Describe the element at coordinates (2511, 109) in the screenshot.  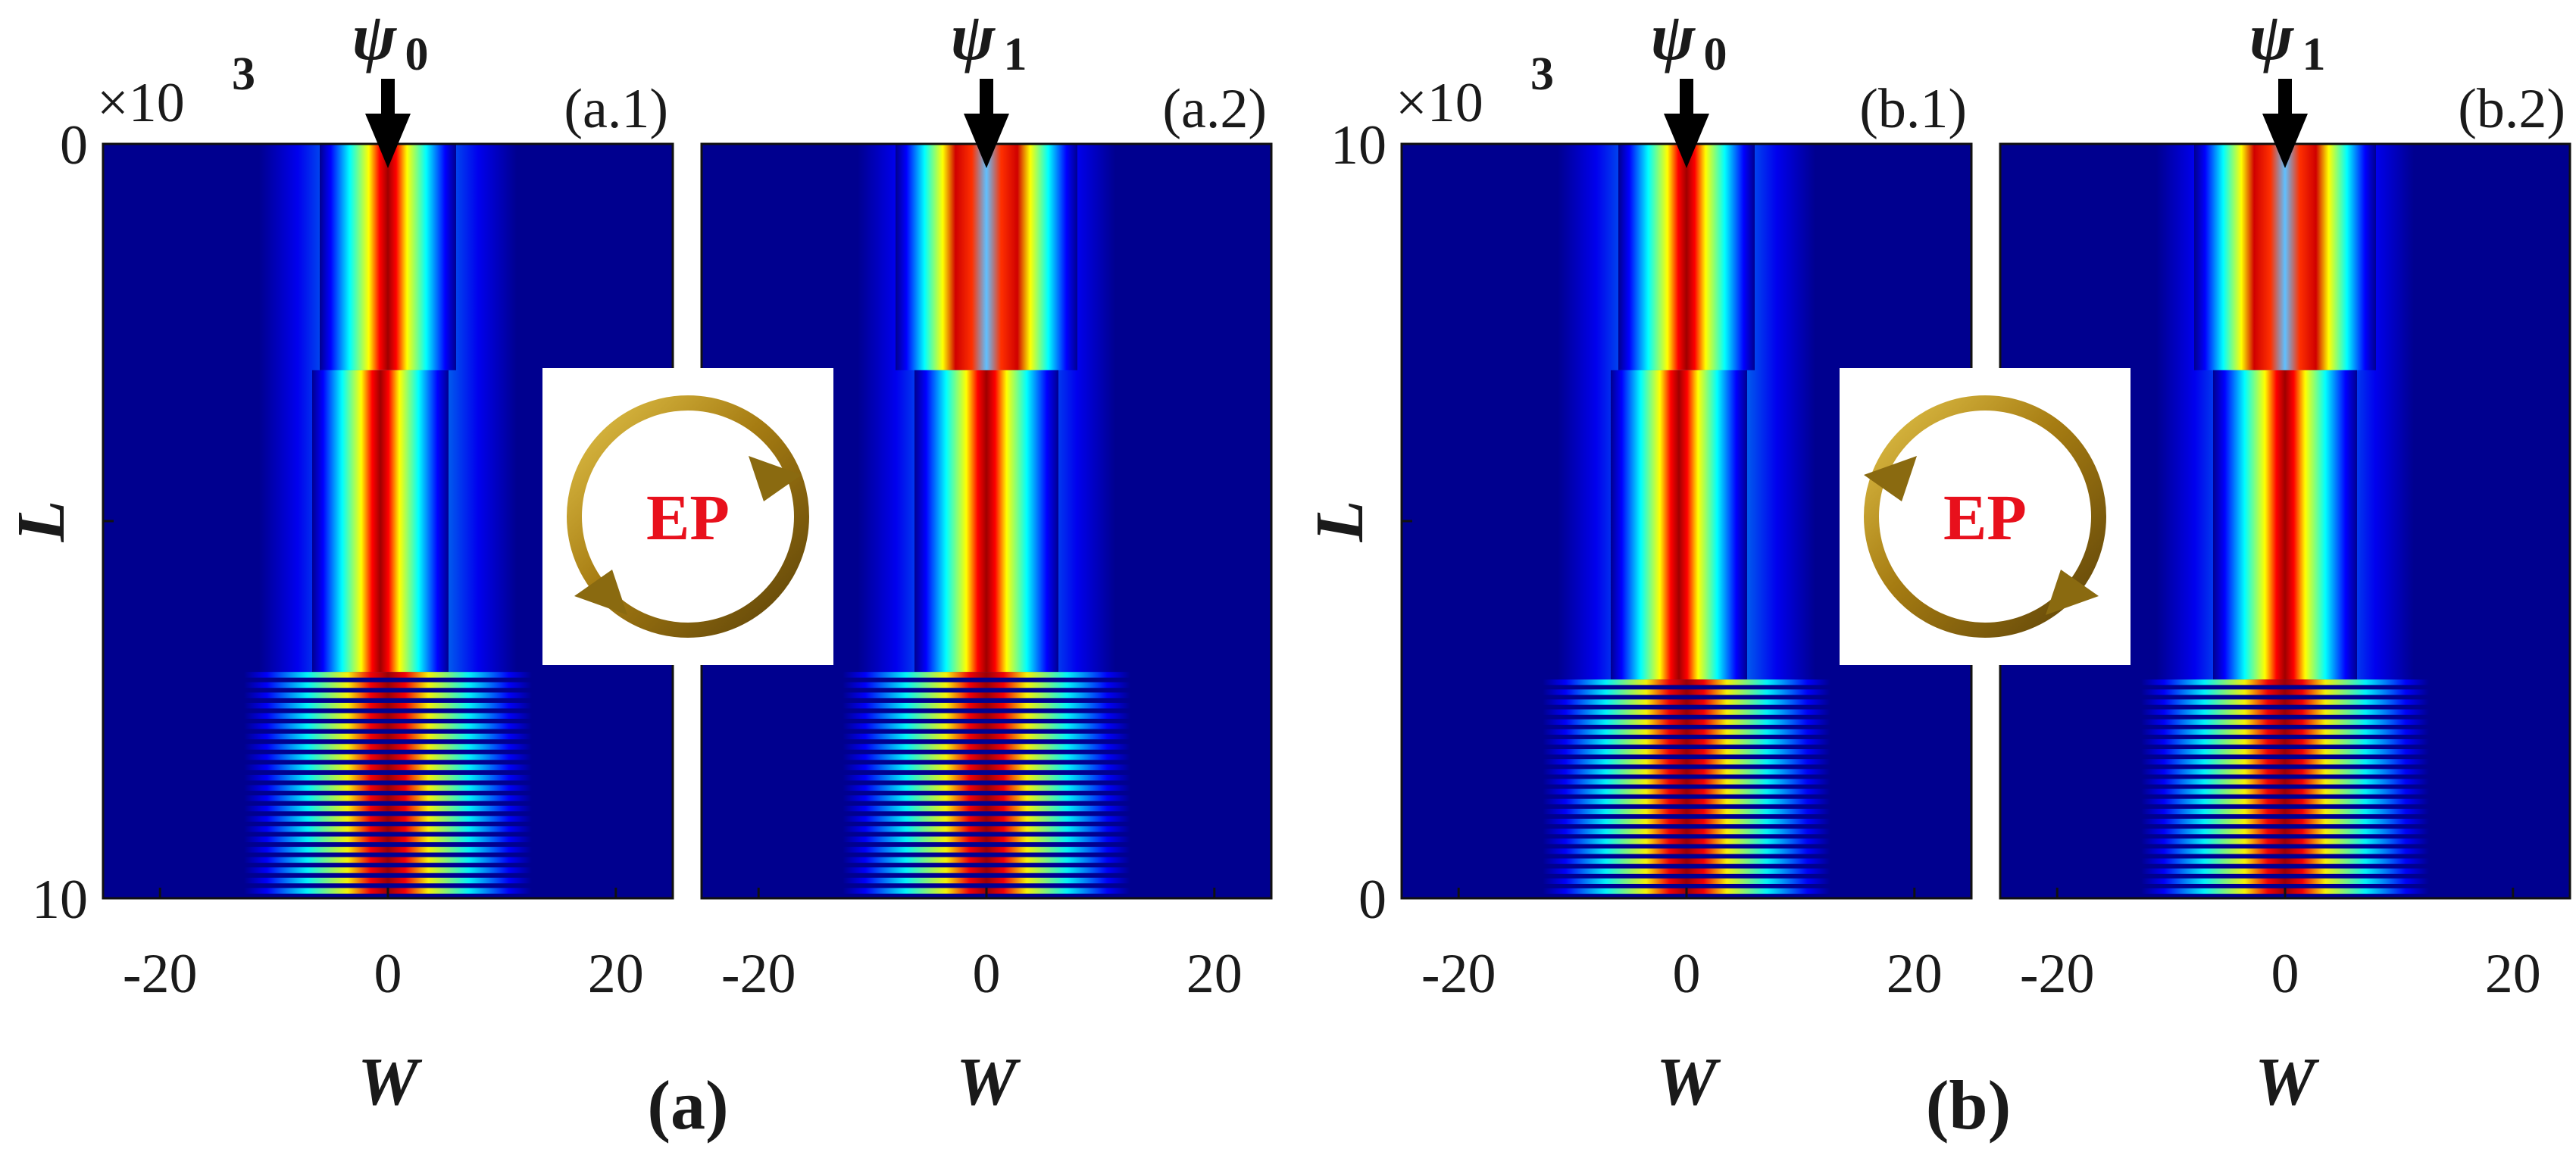
I see `panel-label: (b.2)` at that location.